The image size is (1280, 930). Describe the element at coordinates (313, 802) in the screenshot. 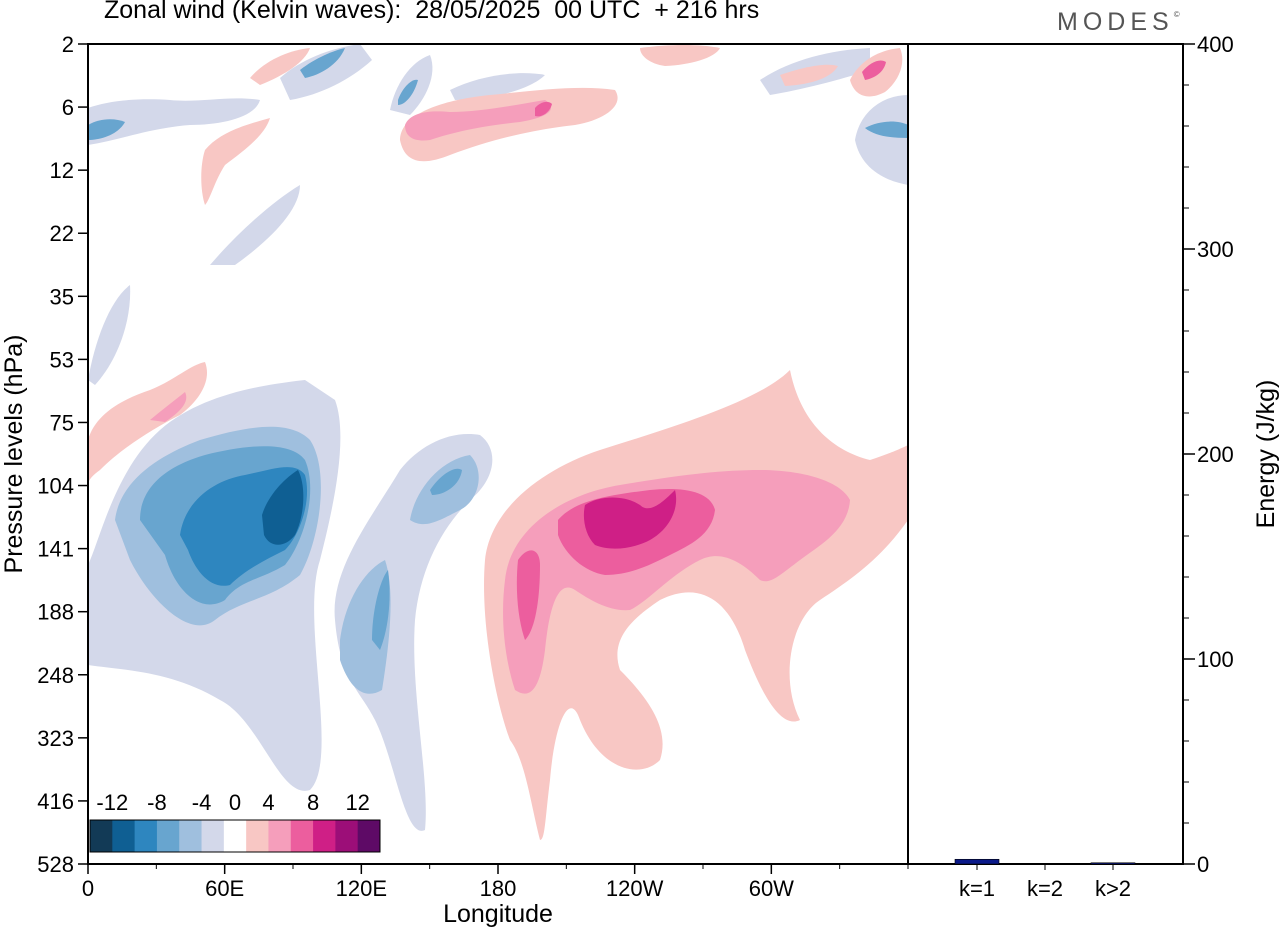

I see `colorbar-label: 8` at that location.